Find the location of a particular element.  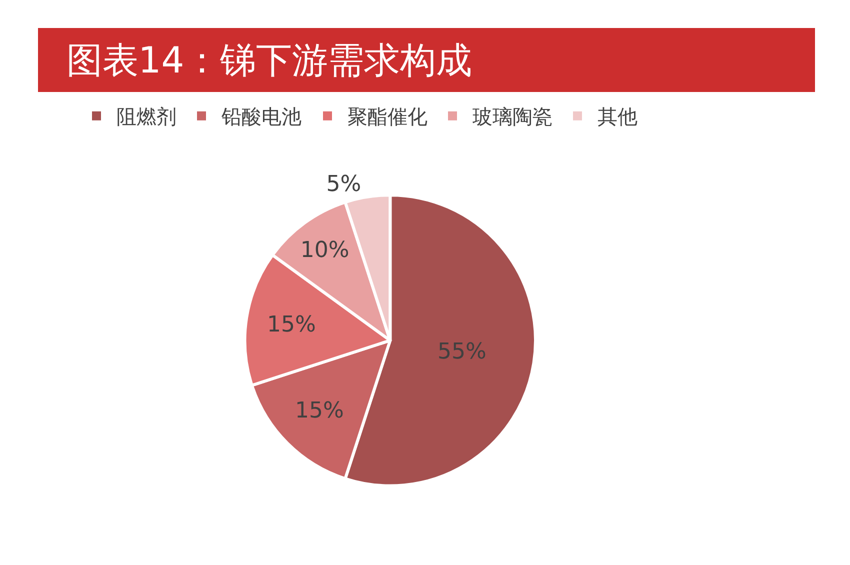

data-label: 10% is located at coordinates (325, 251).